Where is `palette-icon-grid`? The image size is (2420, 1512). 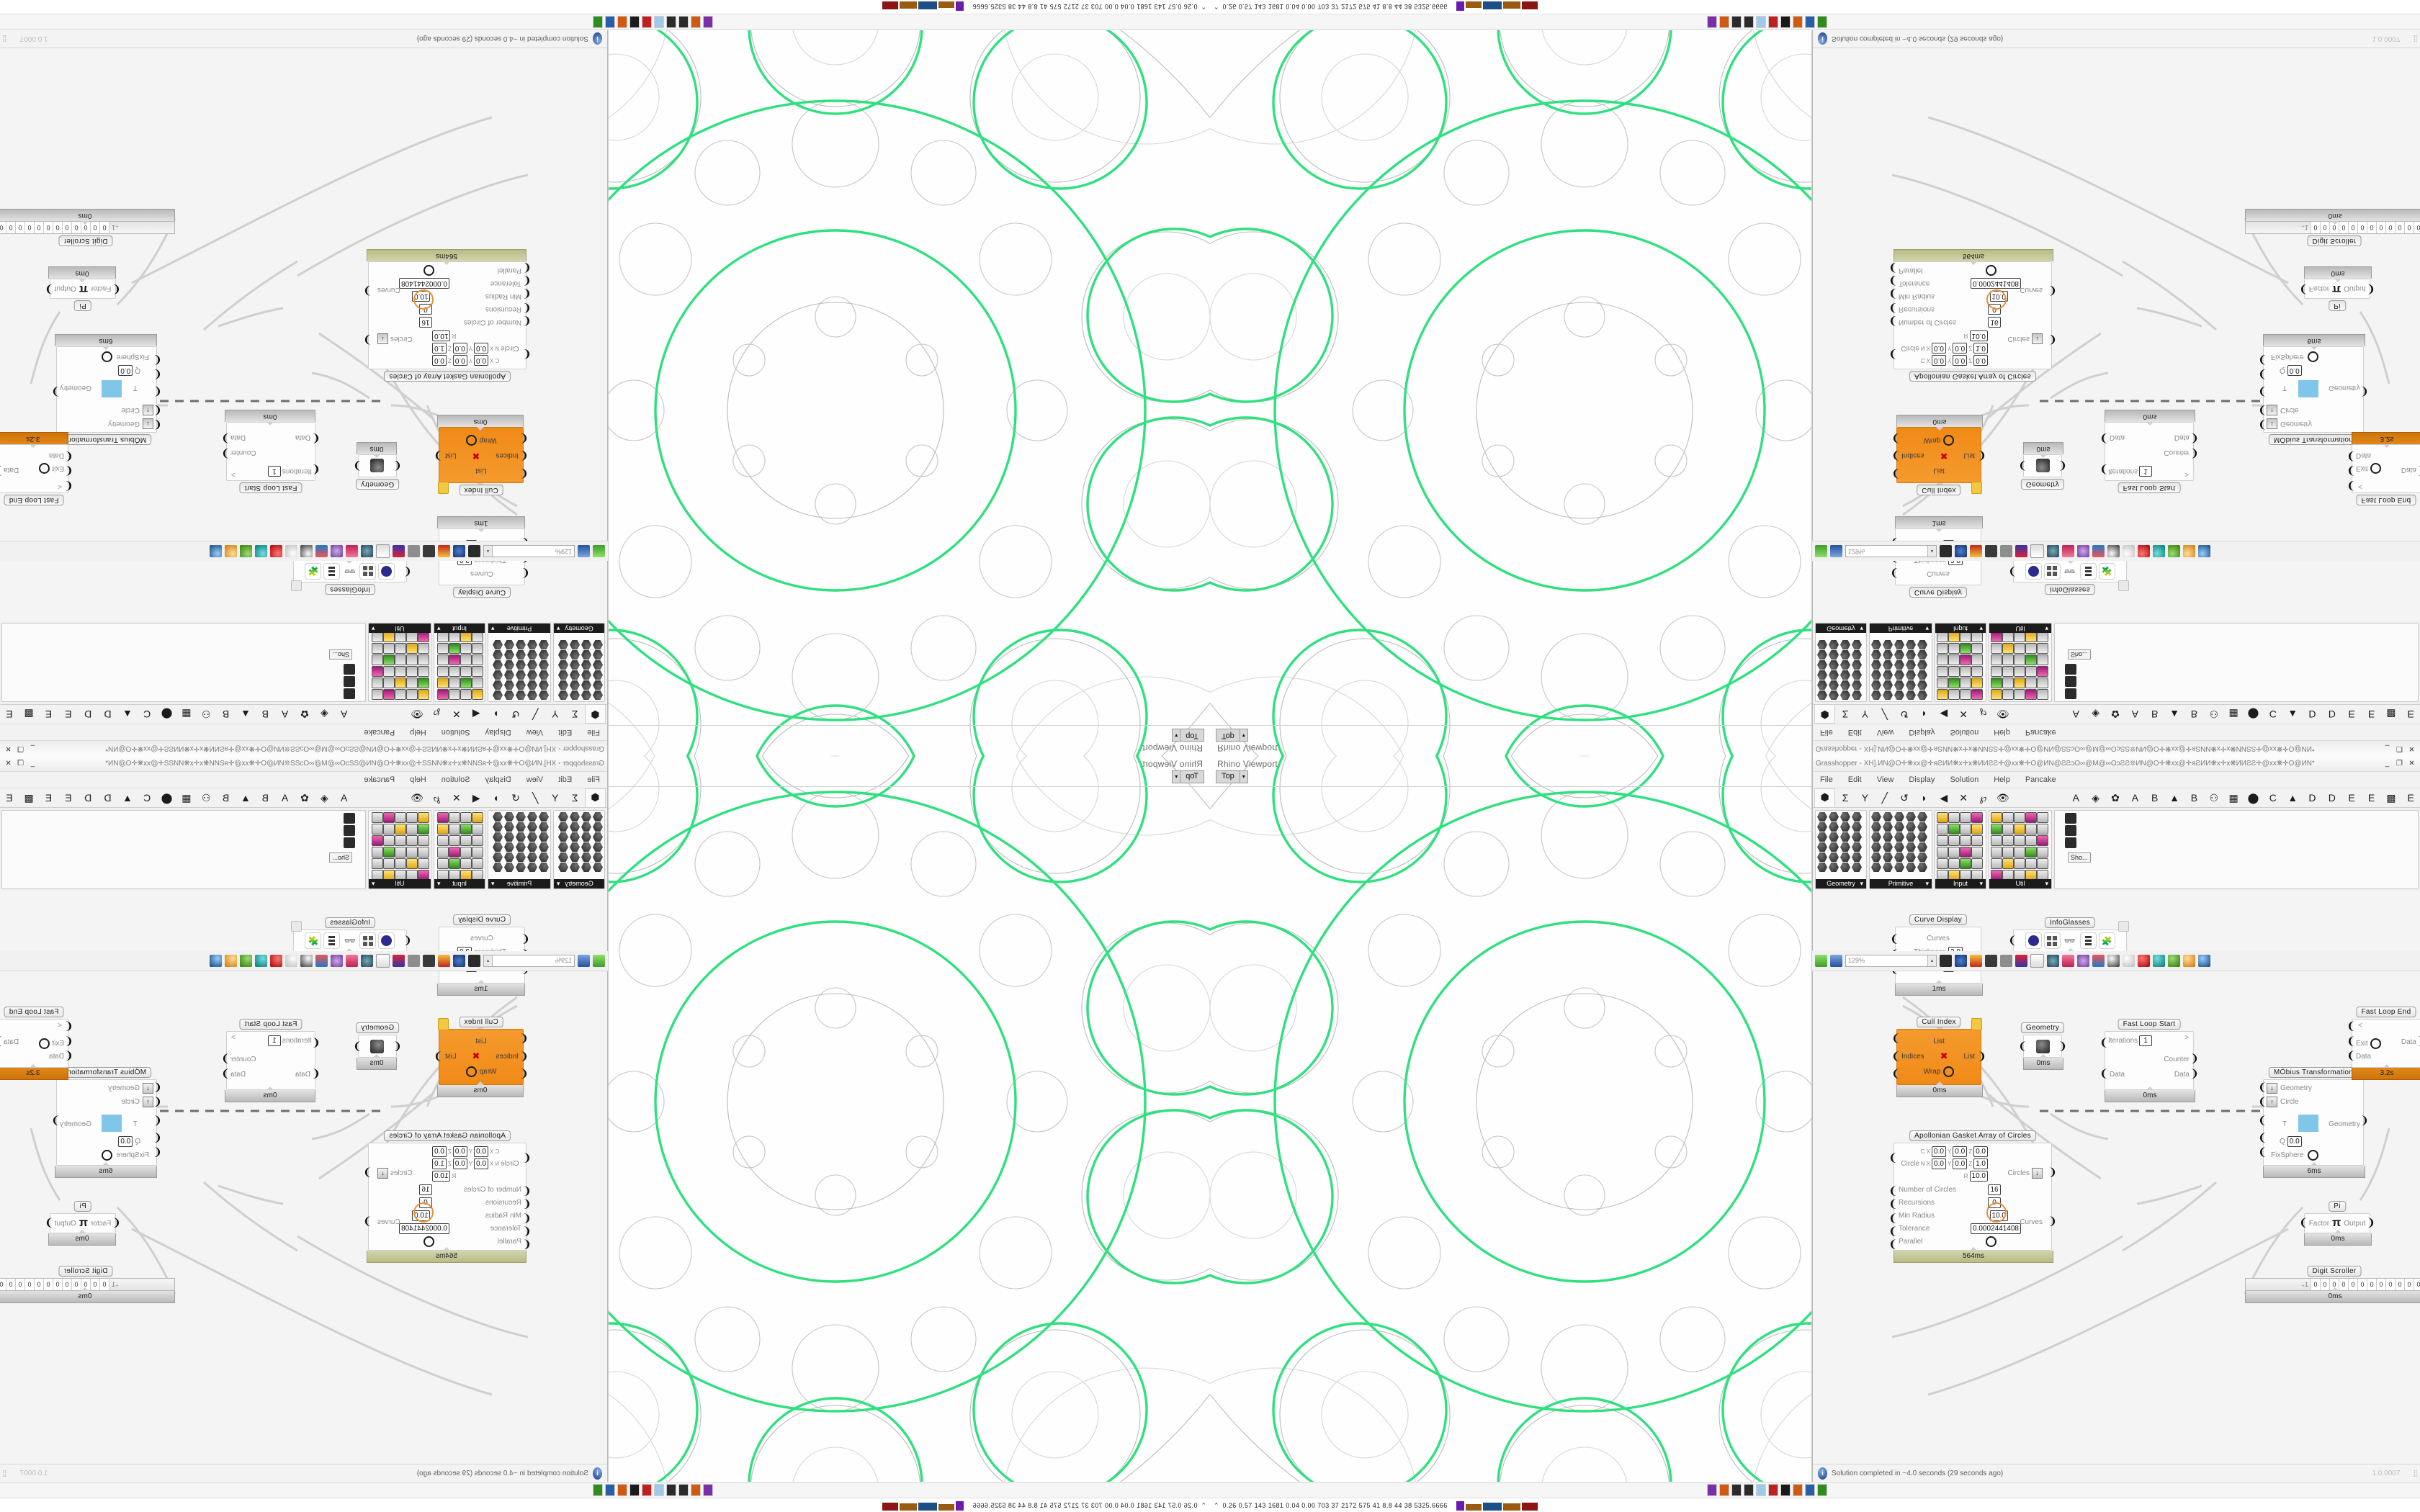
palette-icon-grid is located at coordinates (1960, 846).